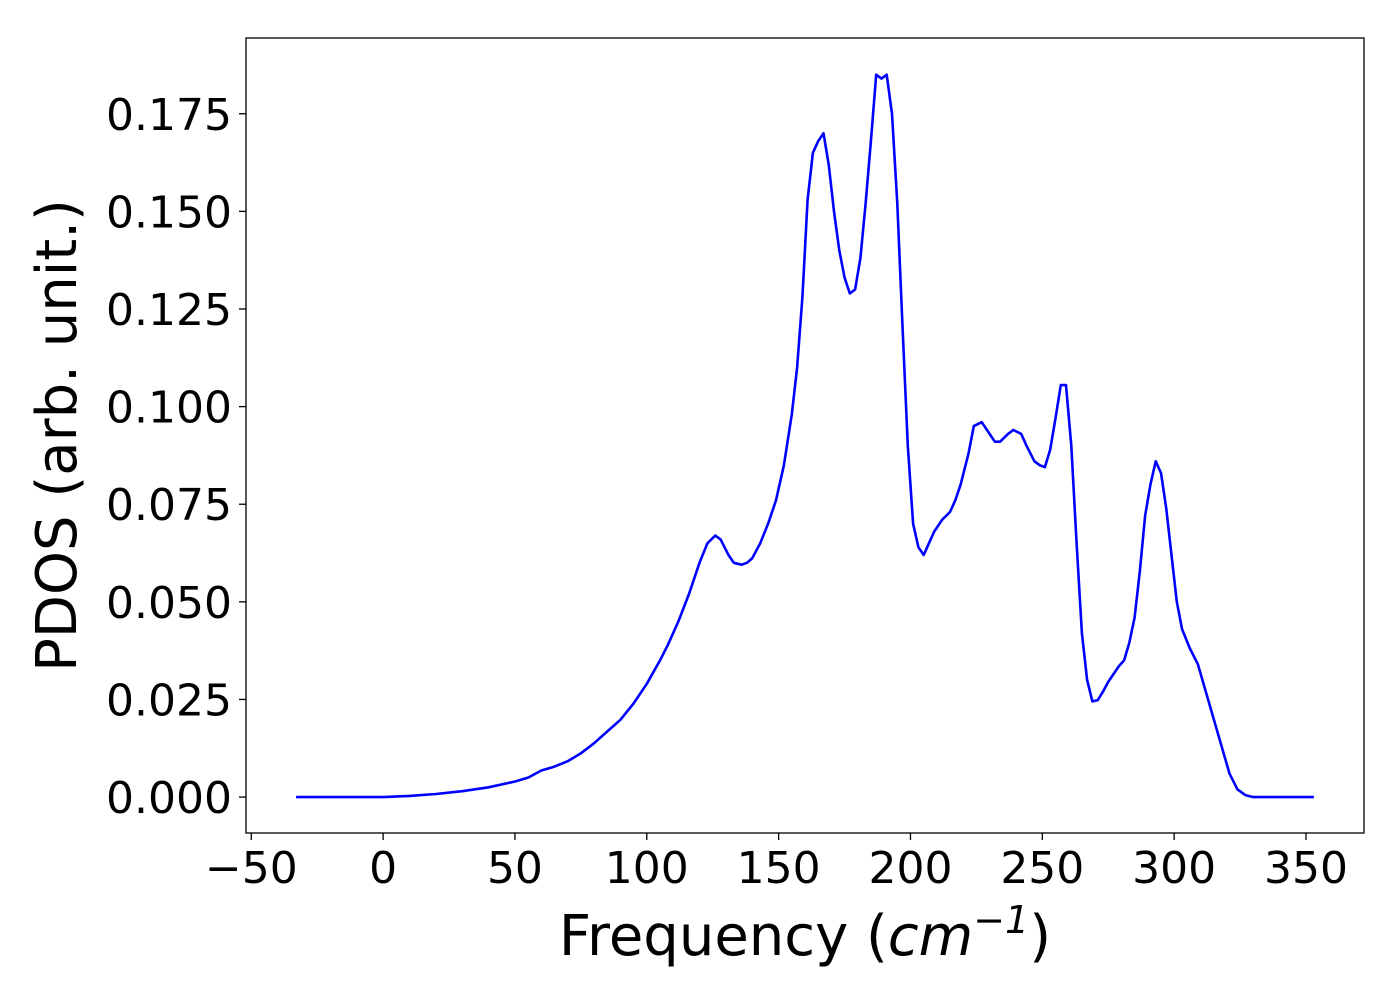 The height and width of the screenshot is (1000, 1400). What do you see at coordinates (169, 603) in the screenshot?
I see `y-tick-label: 0.050` at bounding box center [169, 603].